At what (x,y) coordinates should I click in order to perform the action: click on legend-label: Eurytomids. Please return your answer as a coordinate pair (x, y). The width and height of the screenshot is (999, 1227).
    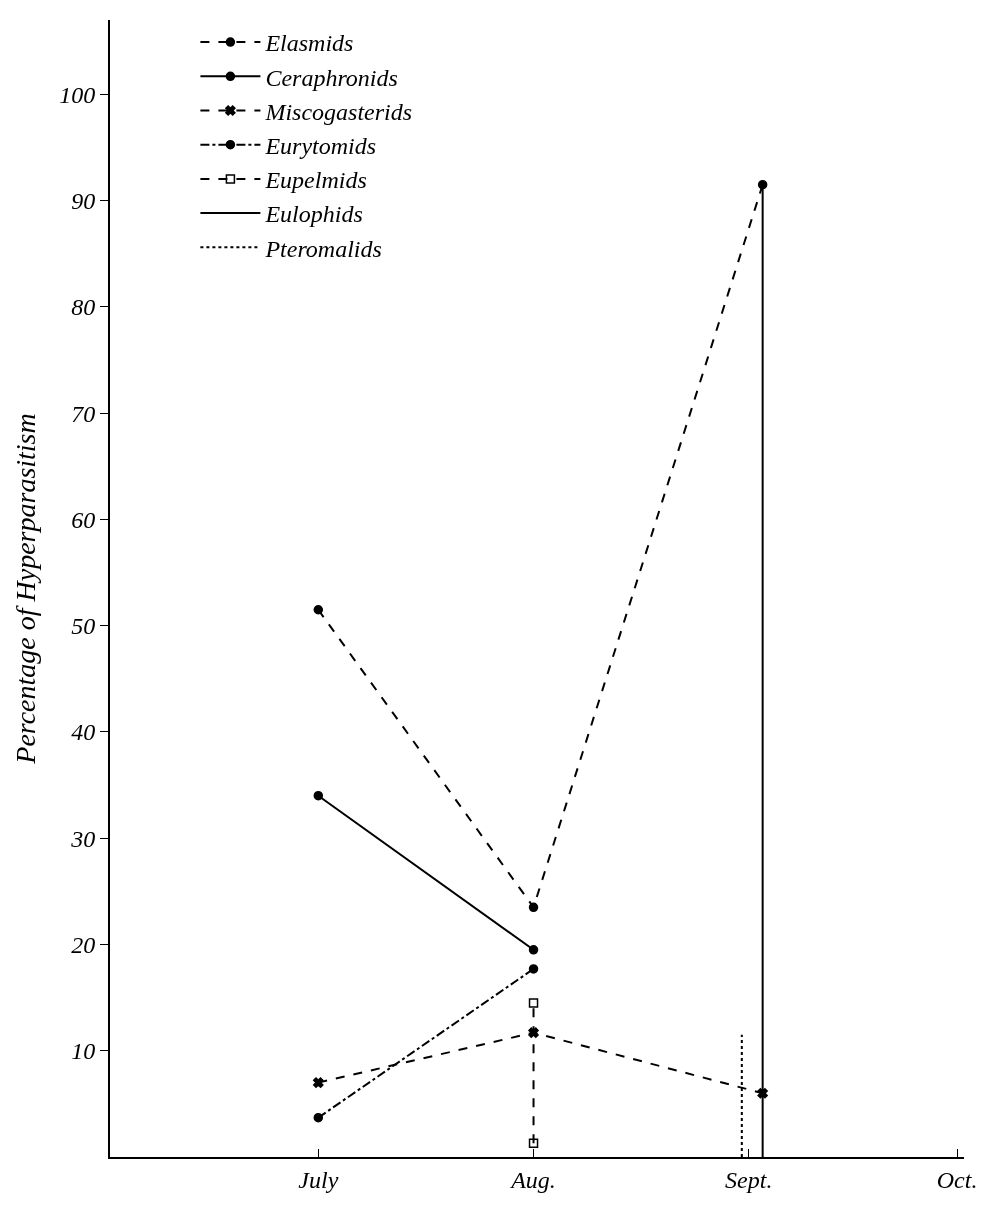
    Looking at the image, I should click on (320, 146).